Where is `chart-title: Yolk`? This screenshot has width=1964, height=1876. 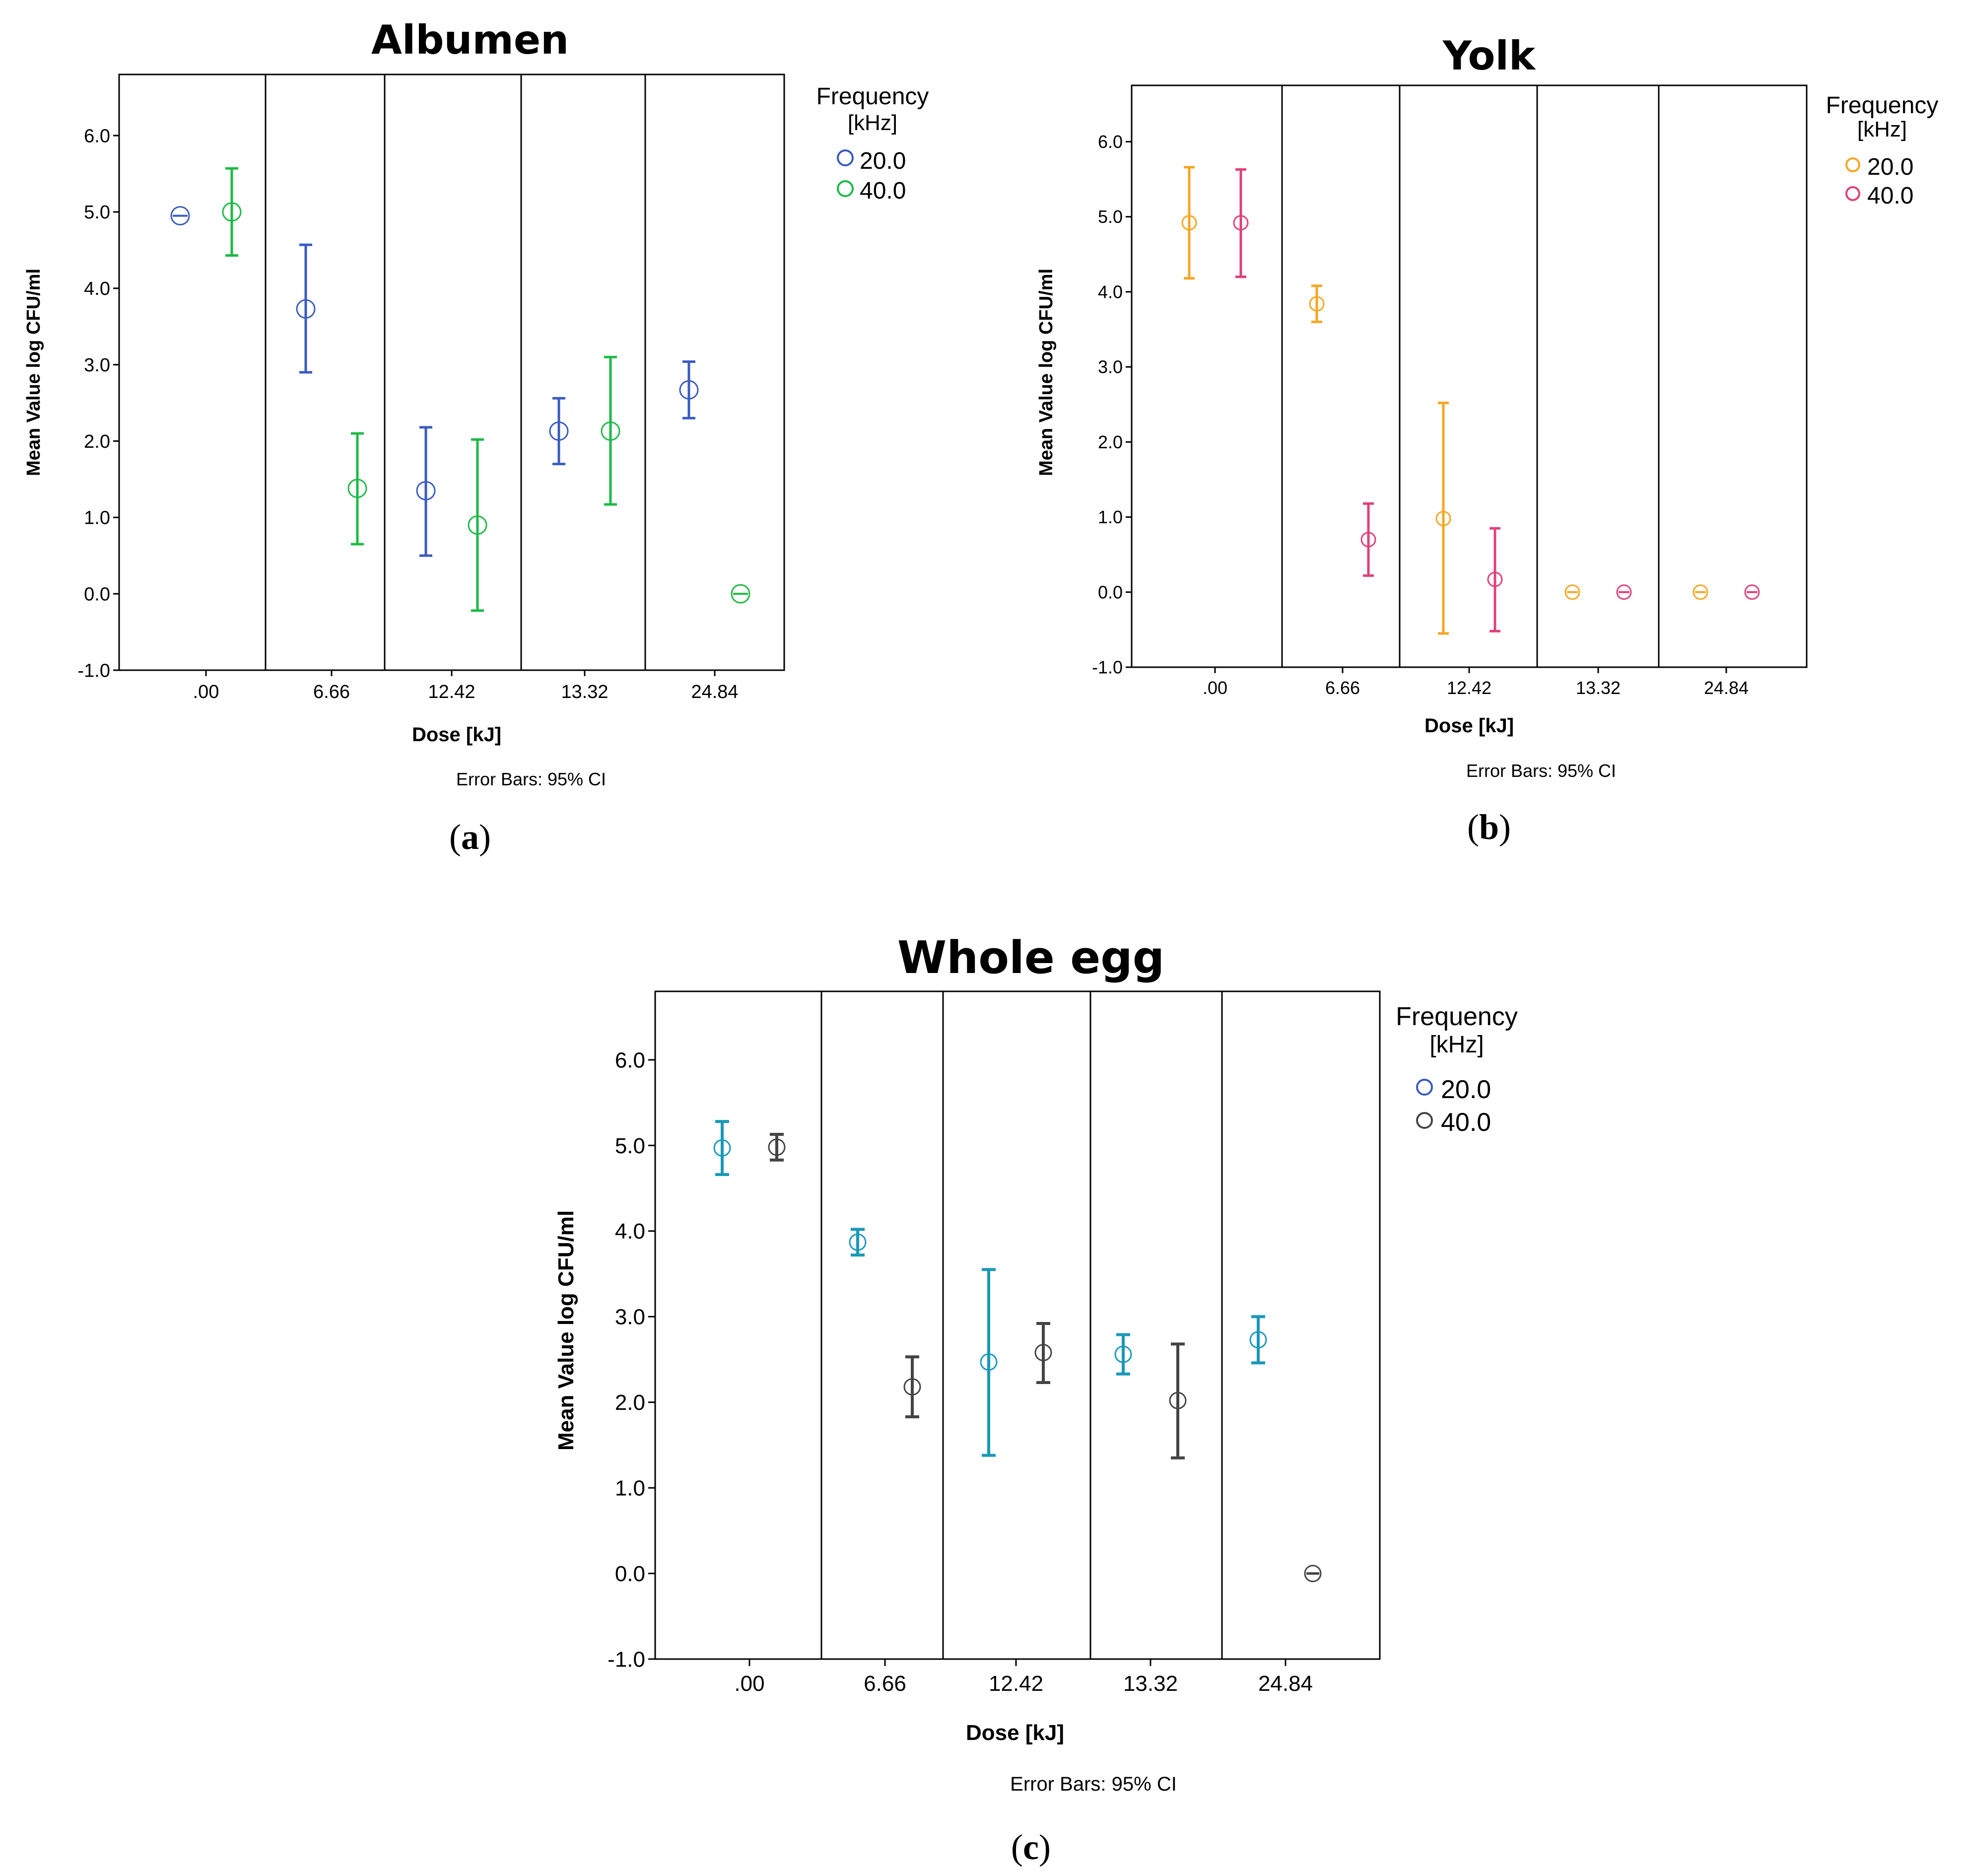
chart-title: Yolk is located at coordinates (1489, 56).